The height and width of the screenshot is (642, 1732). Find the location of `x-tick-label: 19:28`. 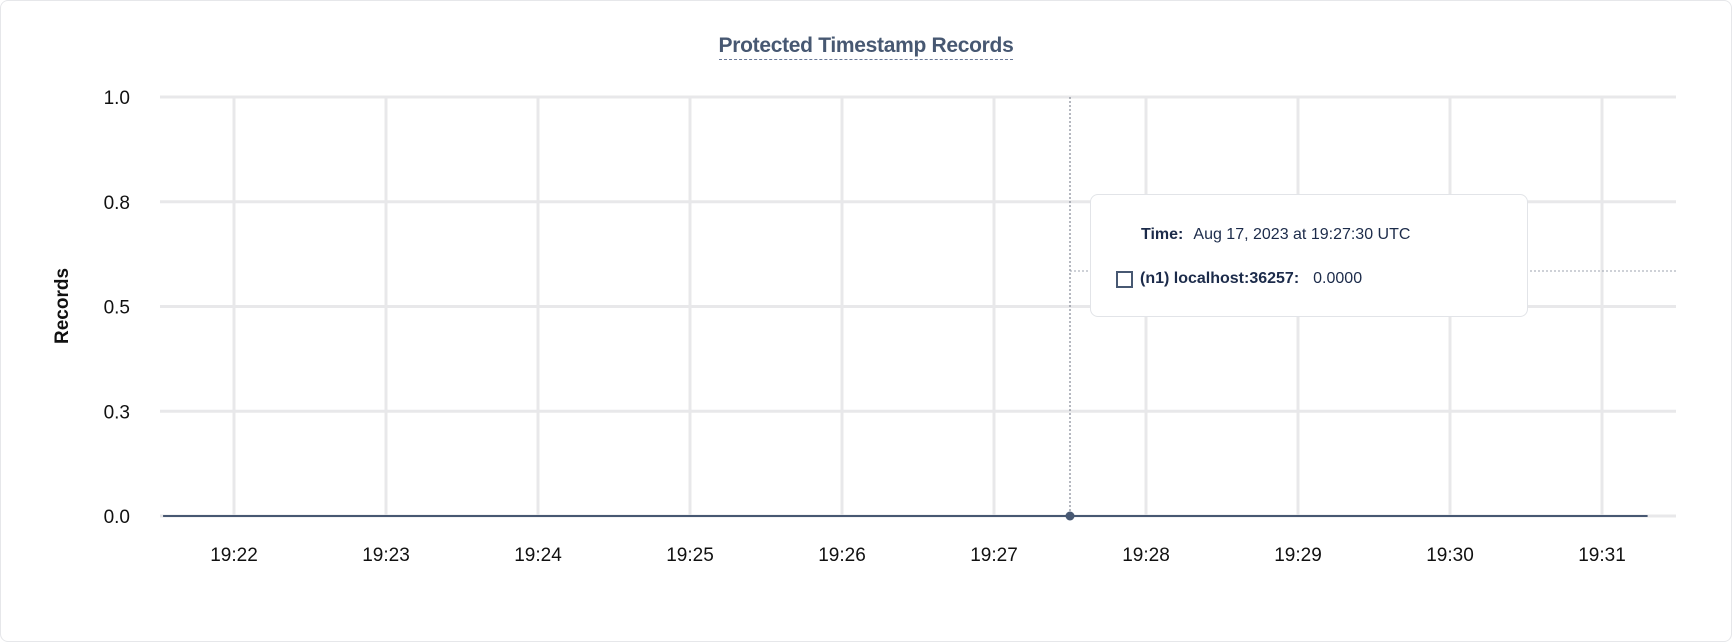

x-tick-label: 19:28 is located at coordinates (1146, 555).